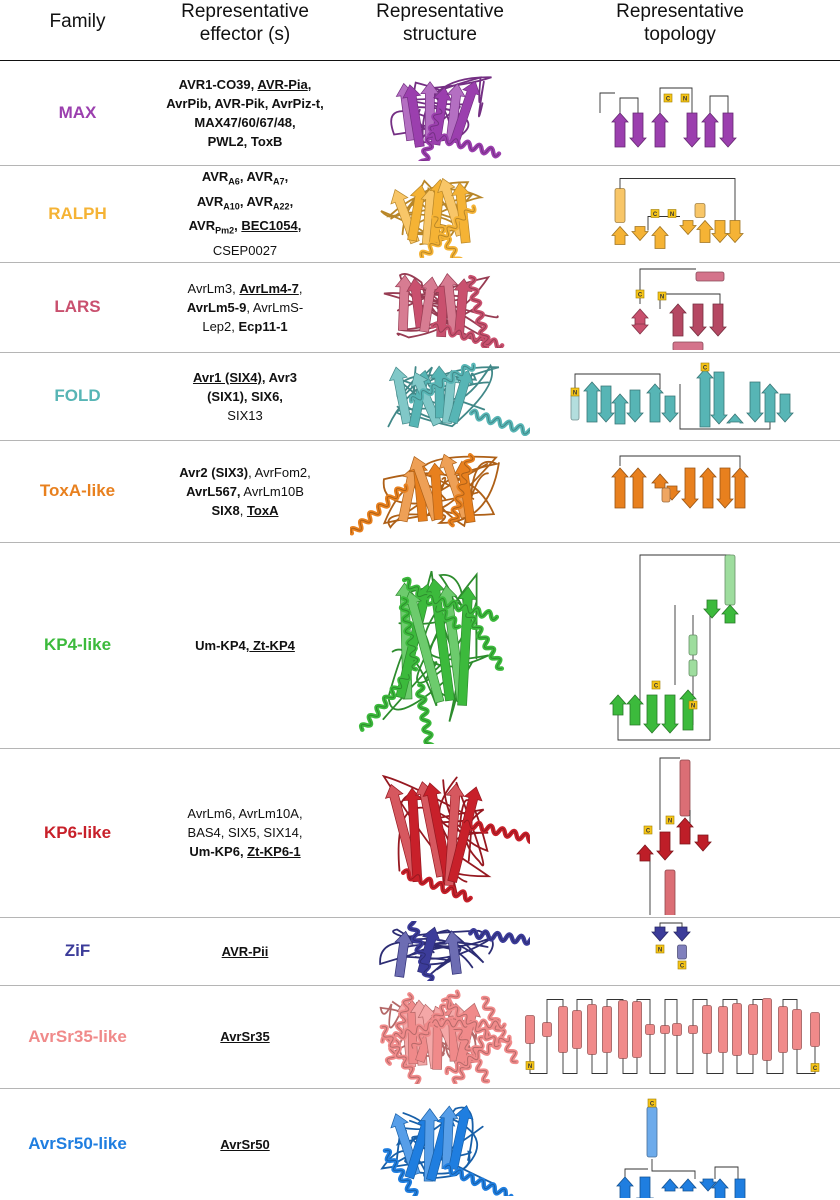 The image size is (840, 1200). Describe the element at coordinates (245, 415) in the screenshot. I see `effector-line: SIX13` at that location.